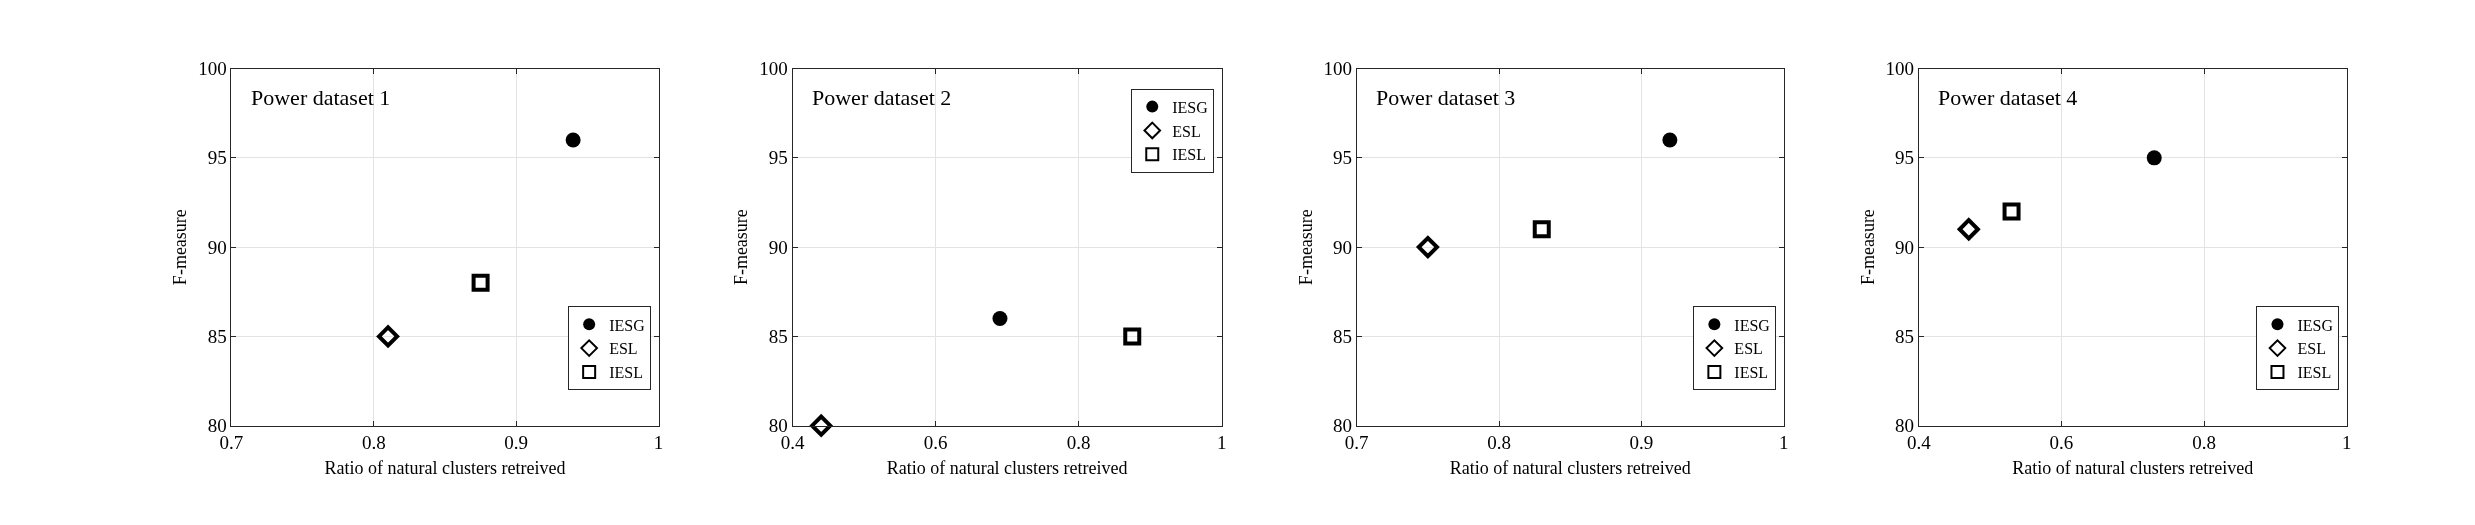 This screenshot has width=2475, height=525. What do you see at coordinates (2008, 97) in the screenshot?
I see `text: Power dataset 4` at bounding box center [2008, 97].